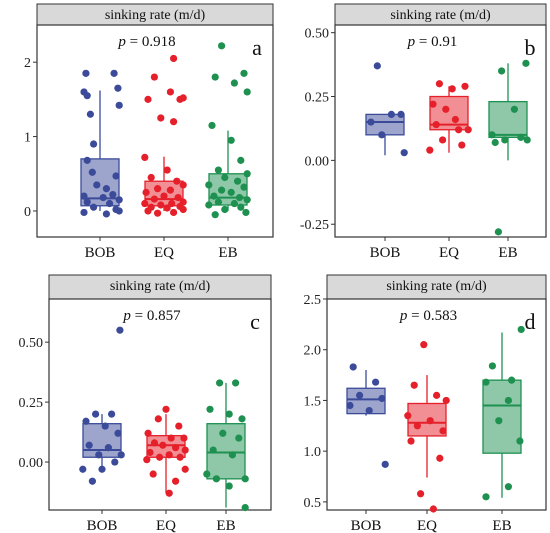 Image resolution: width=550 pixels, height=533 pixels. I want to click on y-tick-label: 2, so click(27, 63).